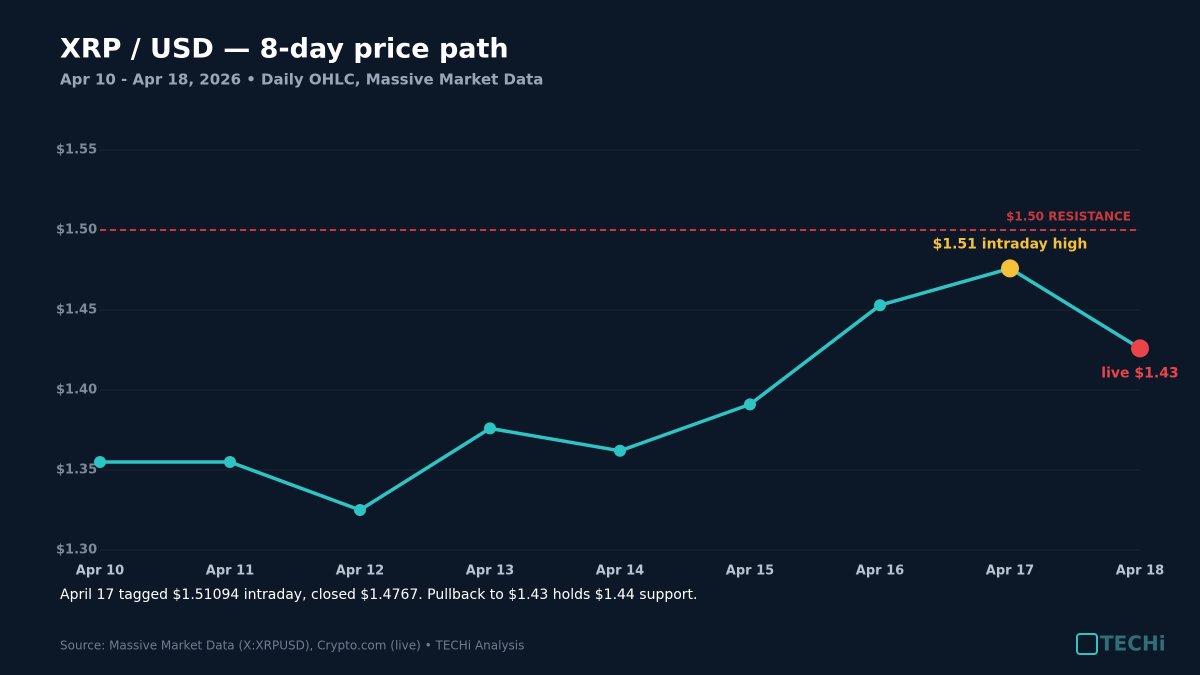 The image size is (1200, 675). Describe the element at coordinates (750, 571) in the screenshot. I see `x-tick-label: Apr 15` at that location.